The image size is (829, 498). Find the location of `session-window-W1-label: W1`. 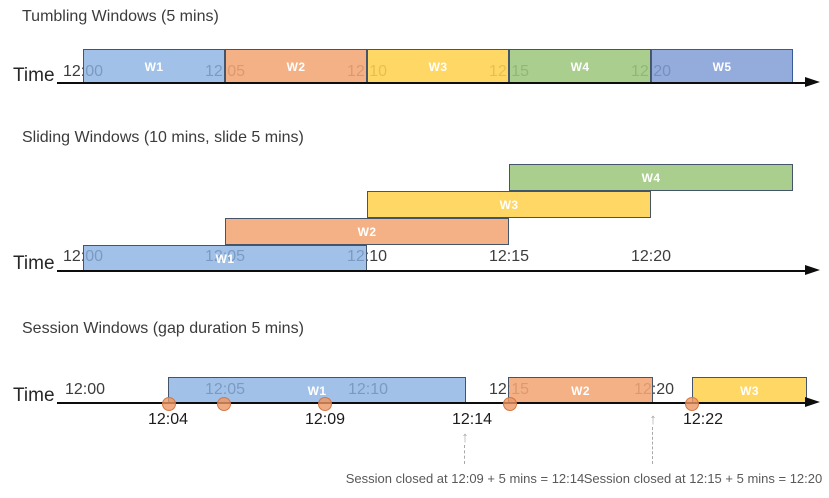

session-window-W1-label: W1 is located at coordinates (317, 390).